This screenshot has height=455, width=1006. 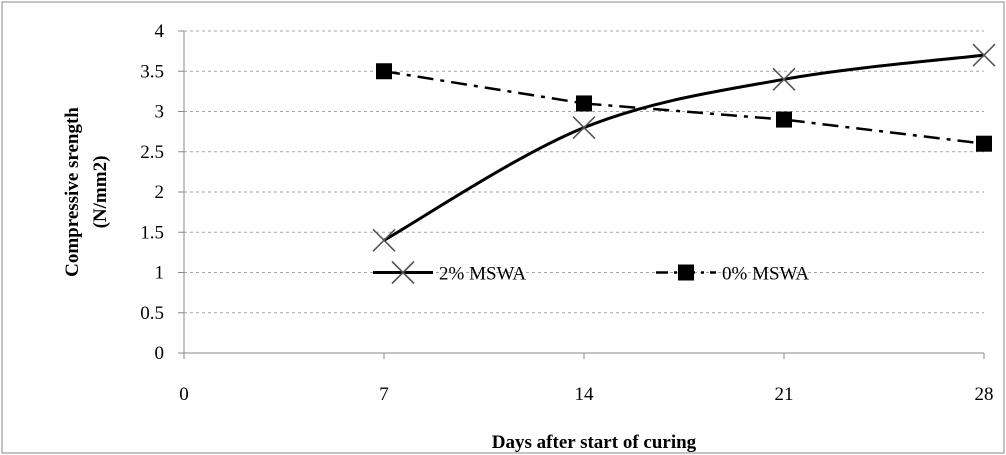 What do you see at coordinates (482, 274) in the screenshot?
I see `legend-label-1: 2% MSWA` at bounding box center [482, 274].